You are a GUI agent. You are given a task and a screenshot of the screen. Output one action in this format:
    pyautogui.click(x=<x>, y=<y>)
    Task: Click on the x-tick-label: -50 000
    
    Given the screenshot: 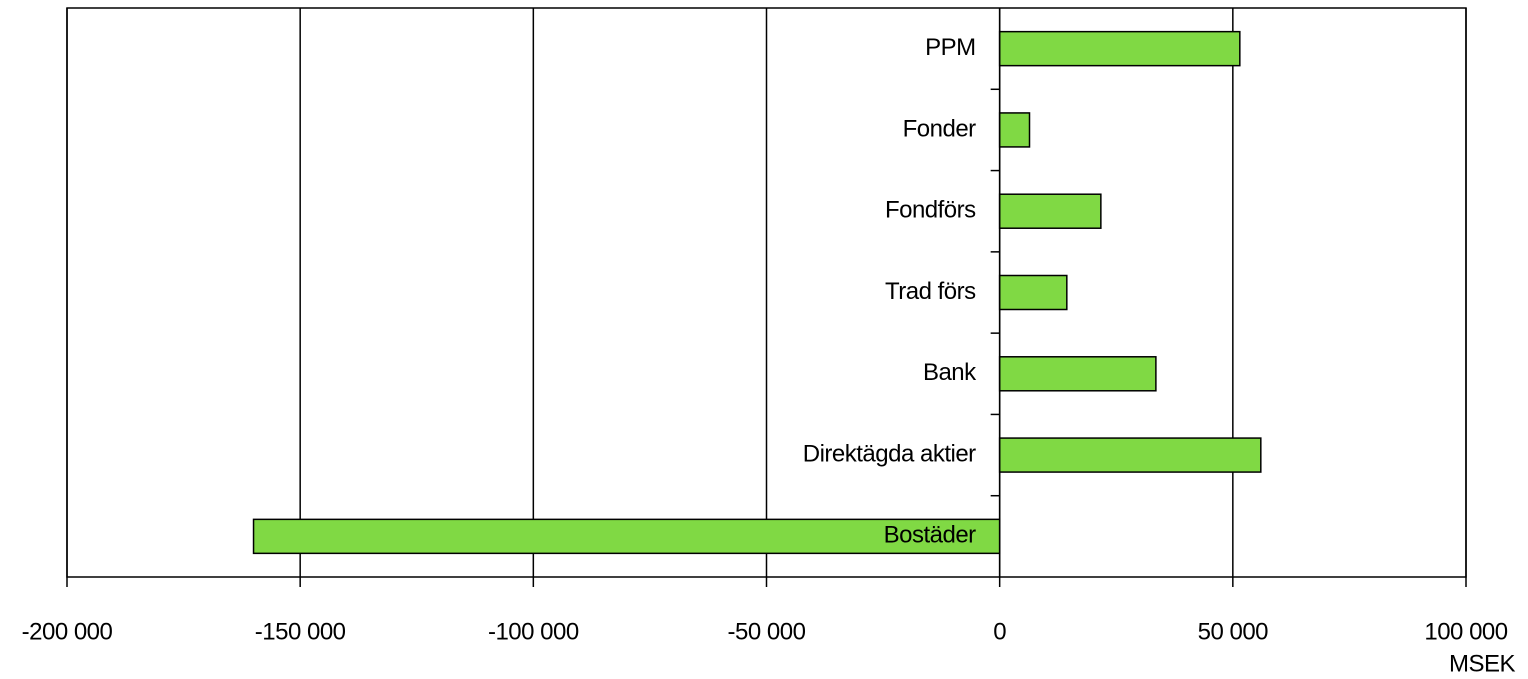 What is the action you would take?
    pyautogui.click(x=767, y=631)
    